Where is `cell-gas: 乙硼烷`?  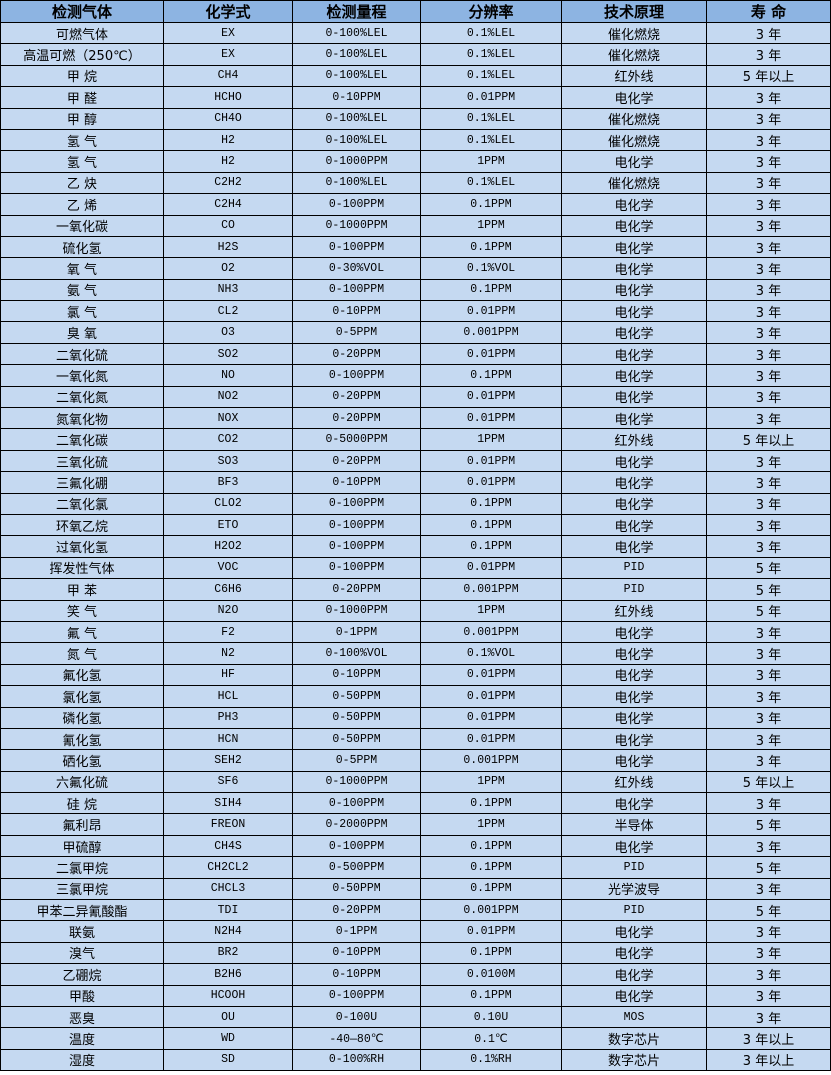 cell-gas: 乙硼烷 is located at coordinates (82, 974).